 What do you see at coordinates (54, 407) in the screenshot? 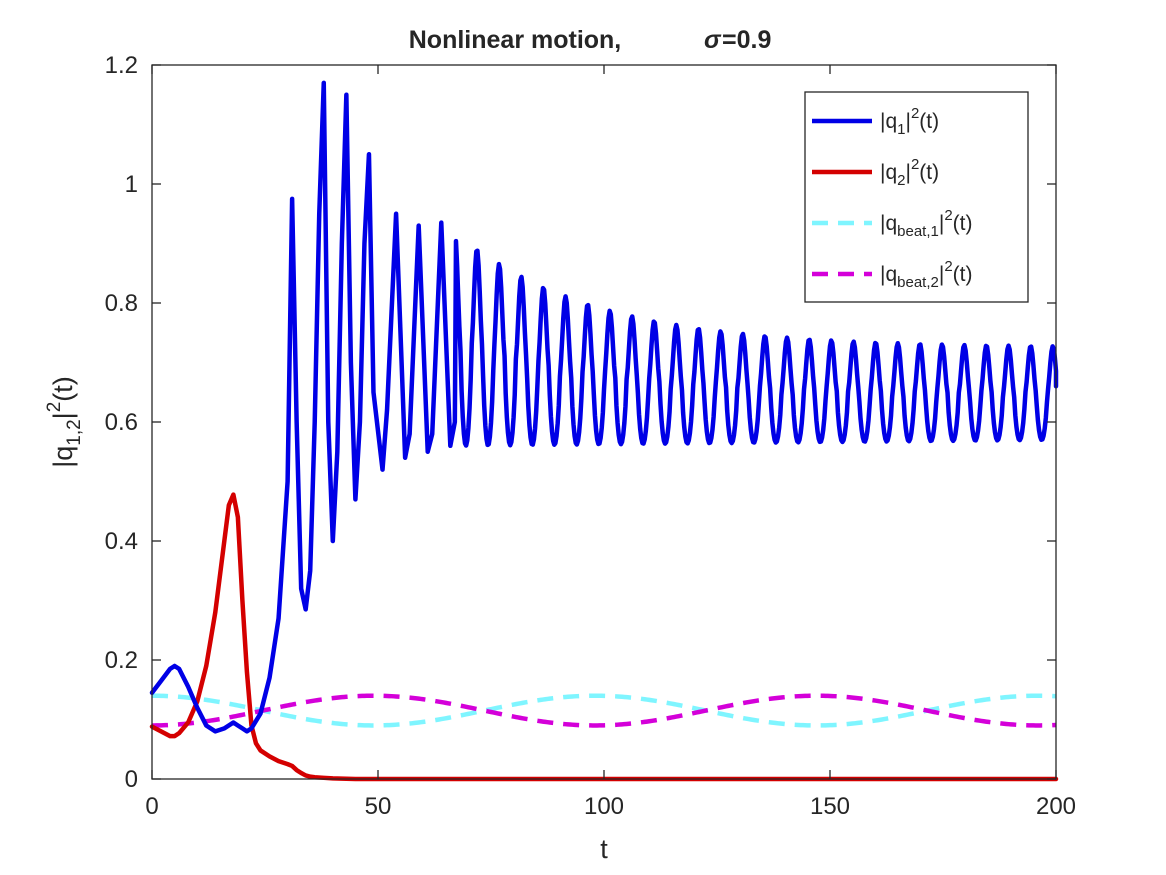
I see `y-label-sup: 2` at bounding box center [54, 407].